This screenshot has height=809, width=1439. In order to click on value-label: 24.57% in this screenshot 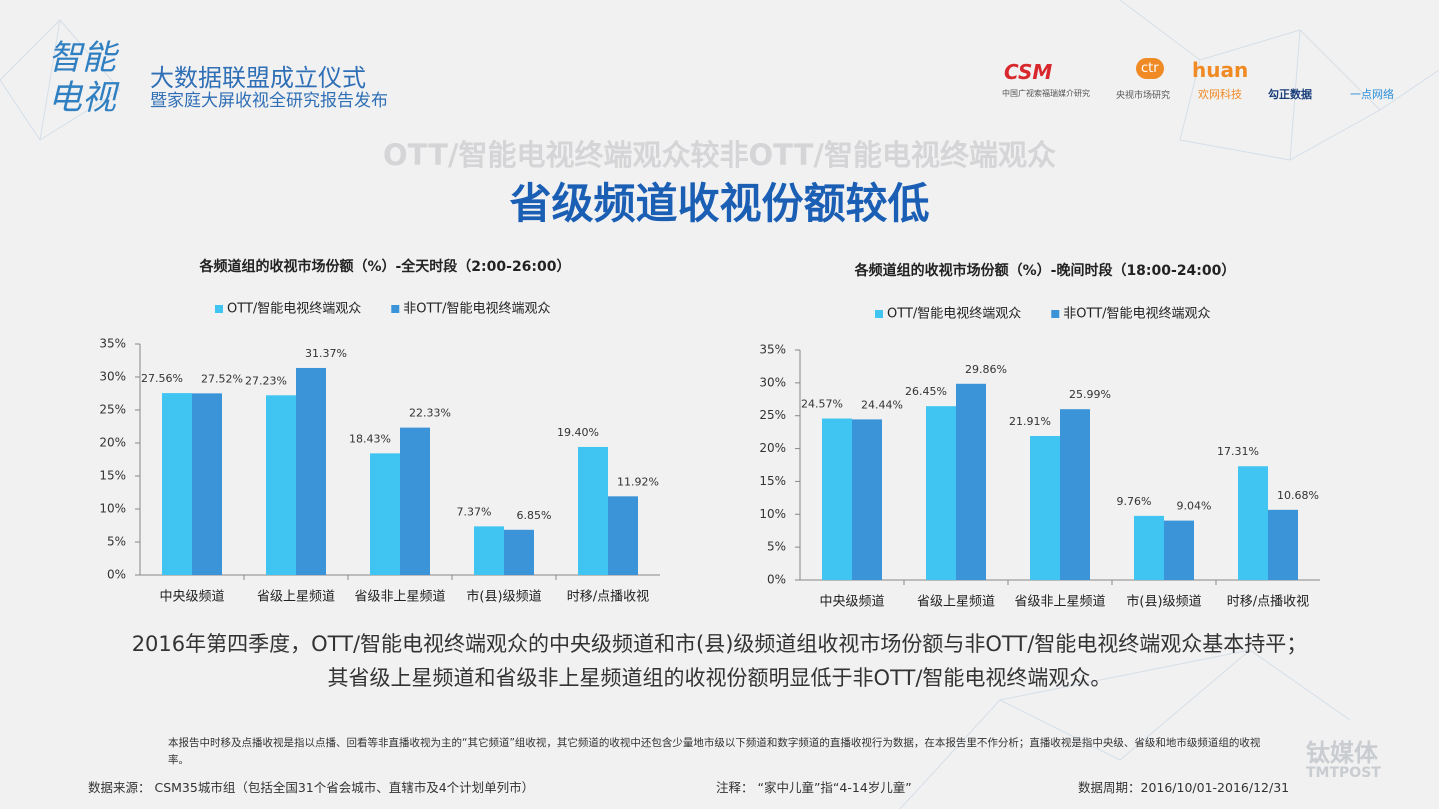, I will do `click(822, 404)`.